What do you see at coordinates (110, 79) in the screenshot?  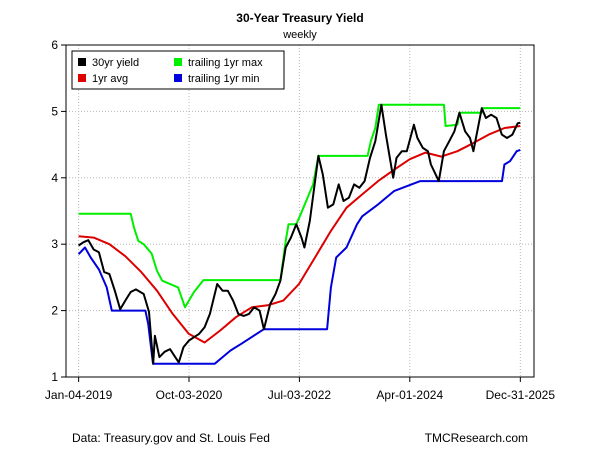 I see `legend-label: 1yr avg` at bounding box center [110, 79].